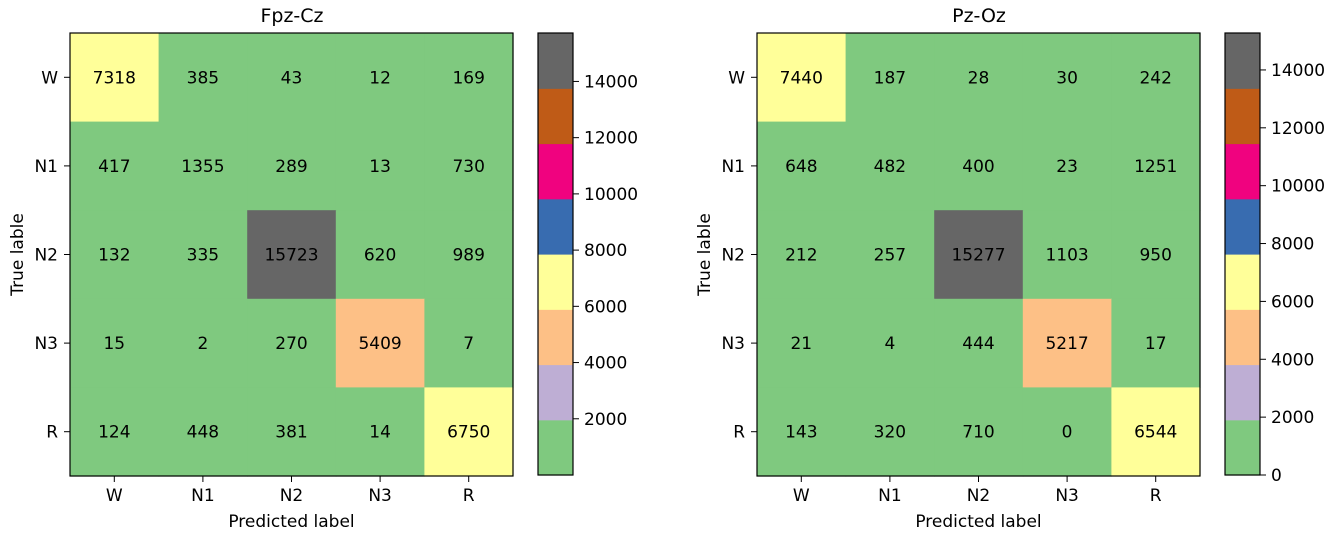 The image size is (1325, 533). Describe the element at coordinates (1292, 302) in the screenshot. I see `colorbar-tick-label: 6000` at that location.